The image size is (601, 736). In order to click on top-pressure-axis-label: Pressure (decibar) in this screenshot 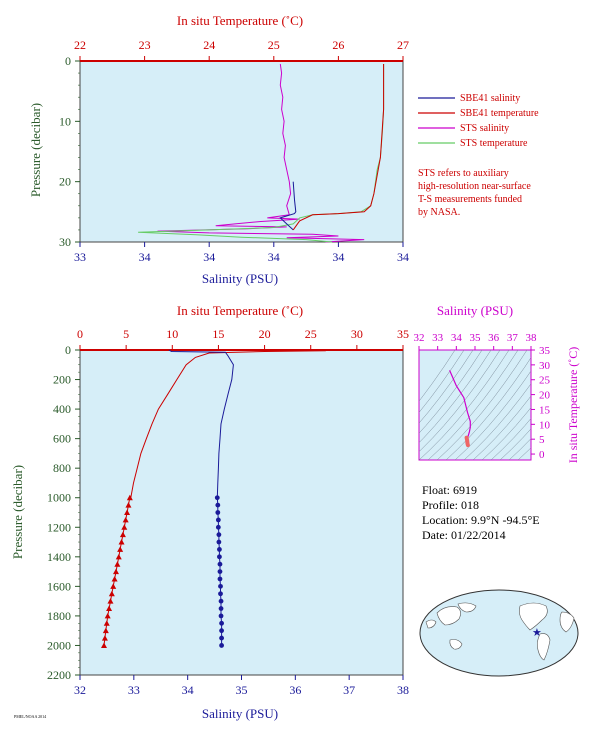, I will do `click(35, 150)`.